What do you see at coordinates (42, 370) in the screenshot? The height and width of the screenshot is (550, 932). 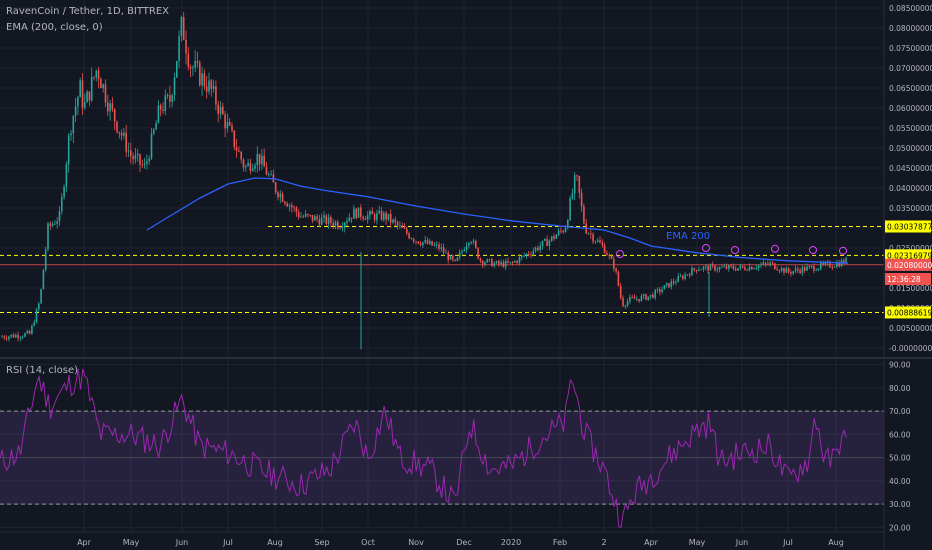 I see `rsi-study-label: RSI (14, close)` at bounding box center [42, 370].